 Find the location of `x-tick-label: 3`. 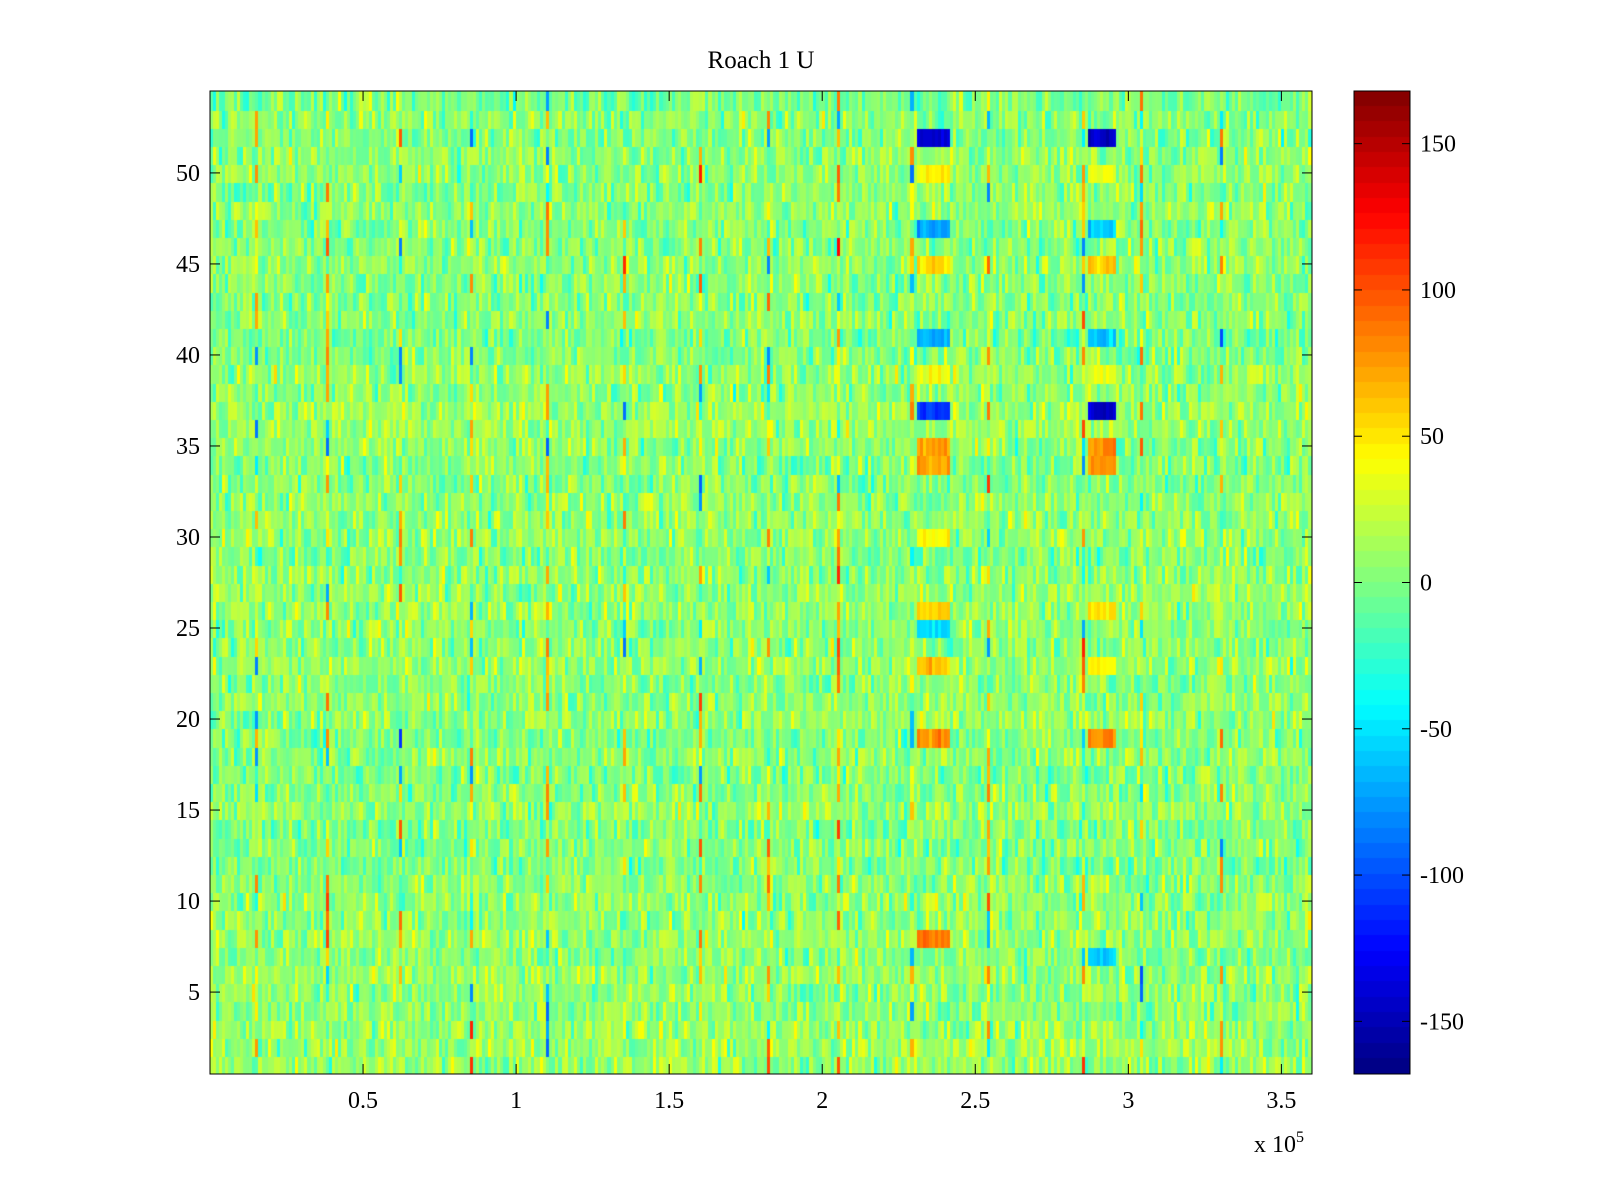

x-tick-label: 3 is located at coordinates (1128, 1101).